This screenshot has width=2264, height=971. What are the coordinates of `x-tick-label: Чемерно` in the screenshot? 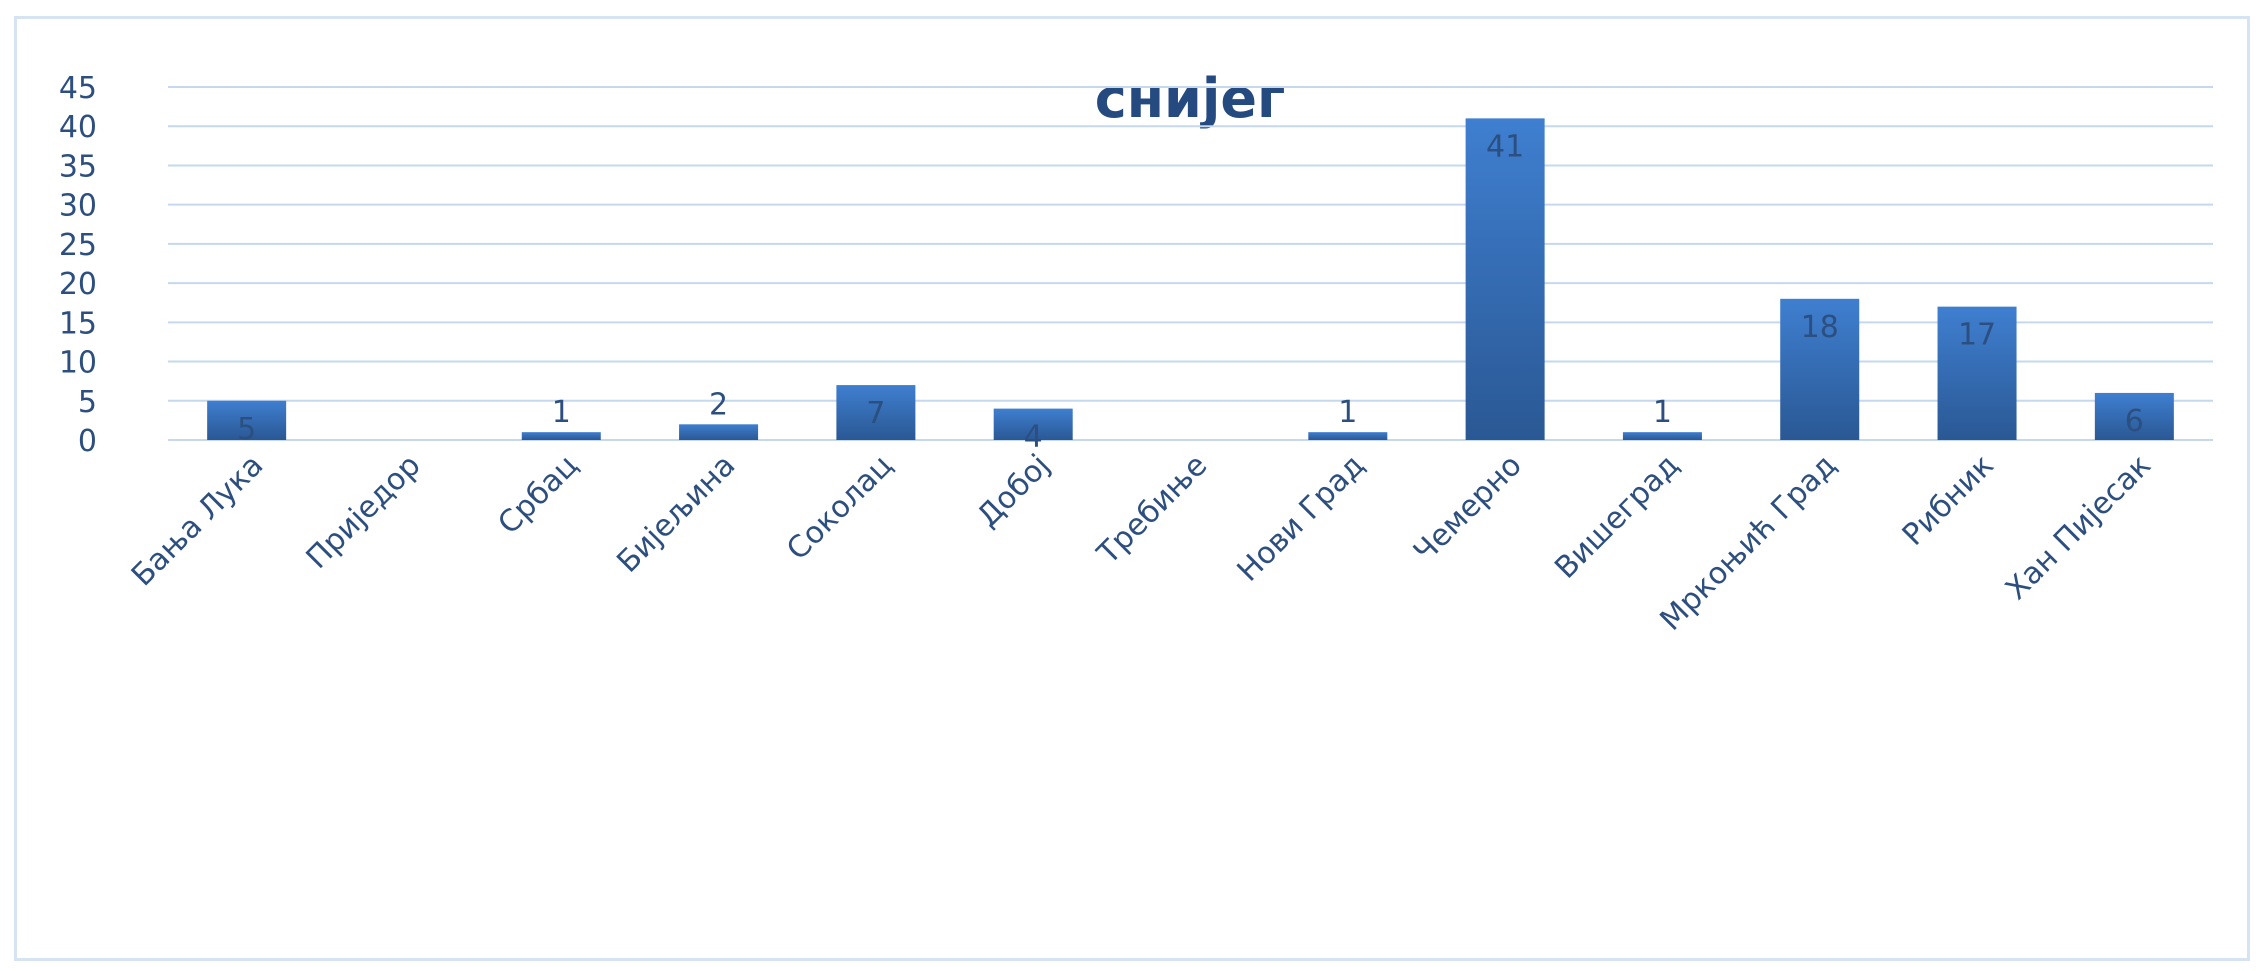 It's located at (1468, 509).